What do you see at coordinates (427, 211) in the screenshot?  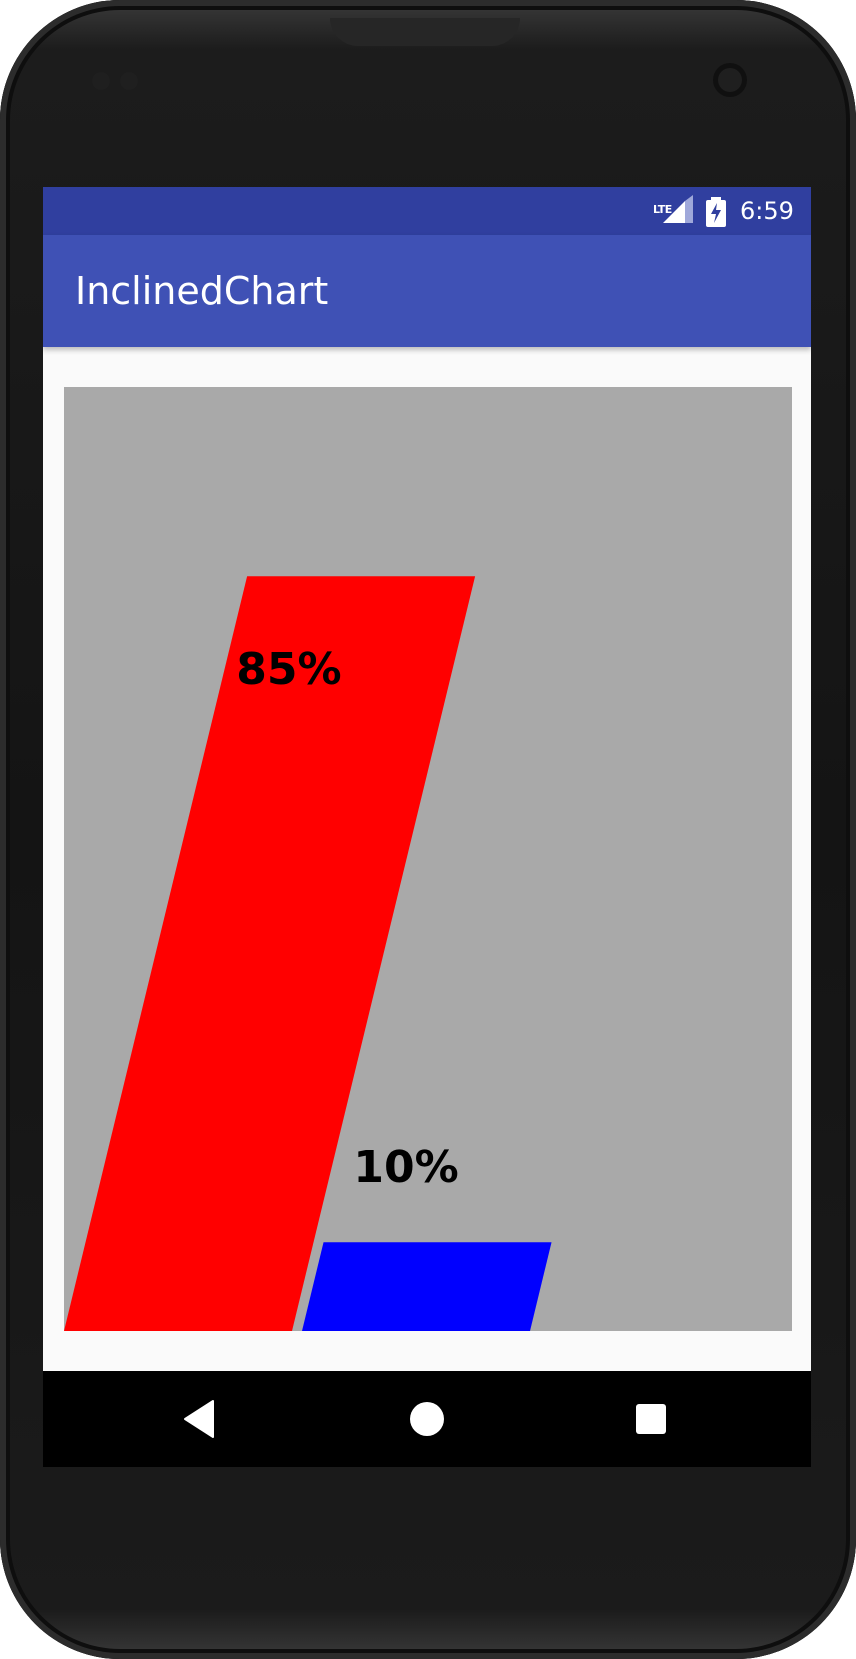 I see `status-bar: LTE 6:59` at bounding box center [427, 211].